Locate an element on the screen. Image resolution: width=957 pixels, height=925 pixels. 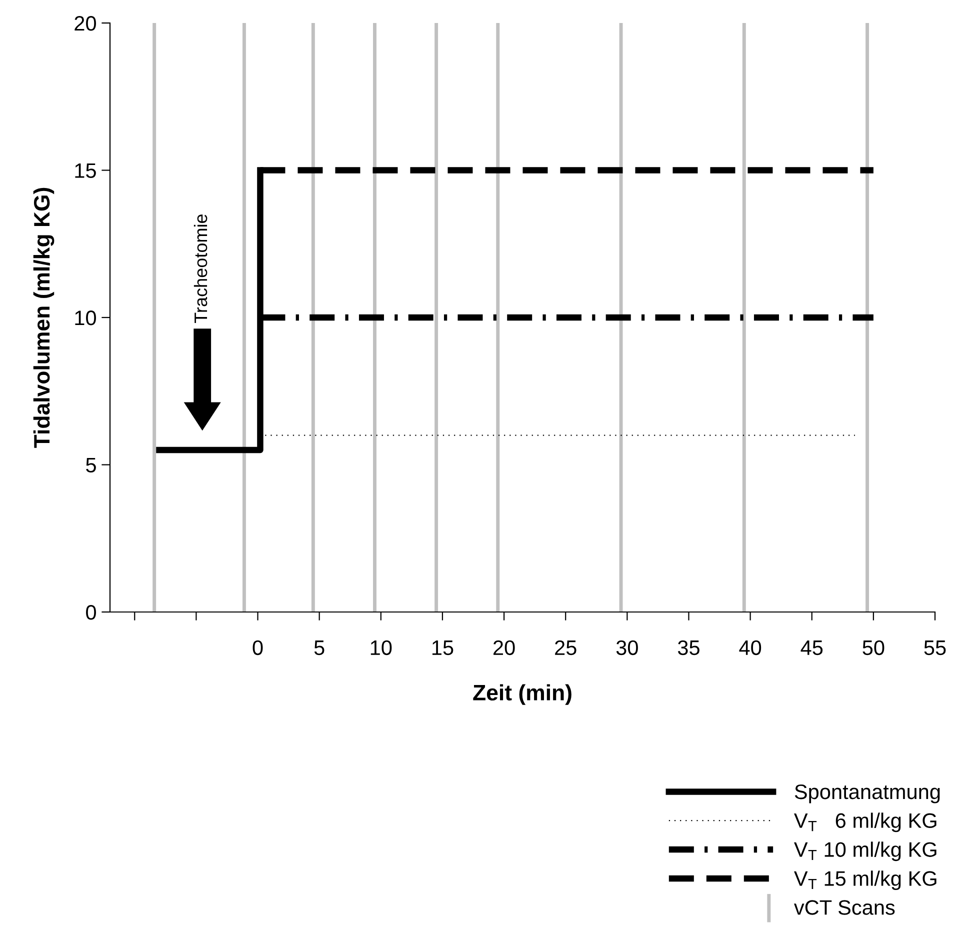
y-axis-title: Tidalvolumen (ml/kg KG) is located at coordinates (43, 318).